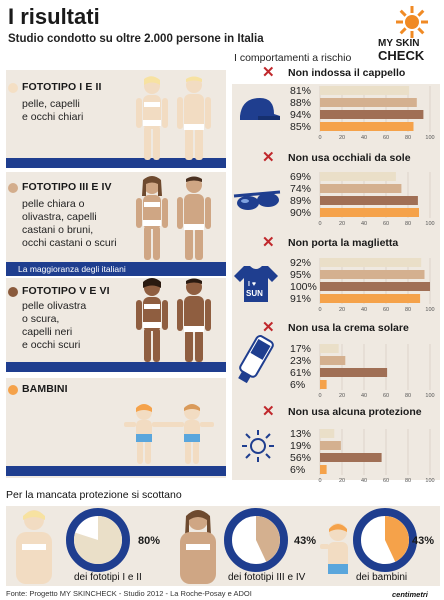 Image resolution: width=444 pixels, height=600 pixels. Describe the element at coordinates (303, 287) in the screenshot. I see `data-label: 100%` at that location.